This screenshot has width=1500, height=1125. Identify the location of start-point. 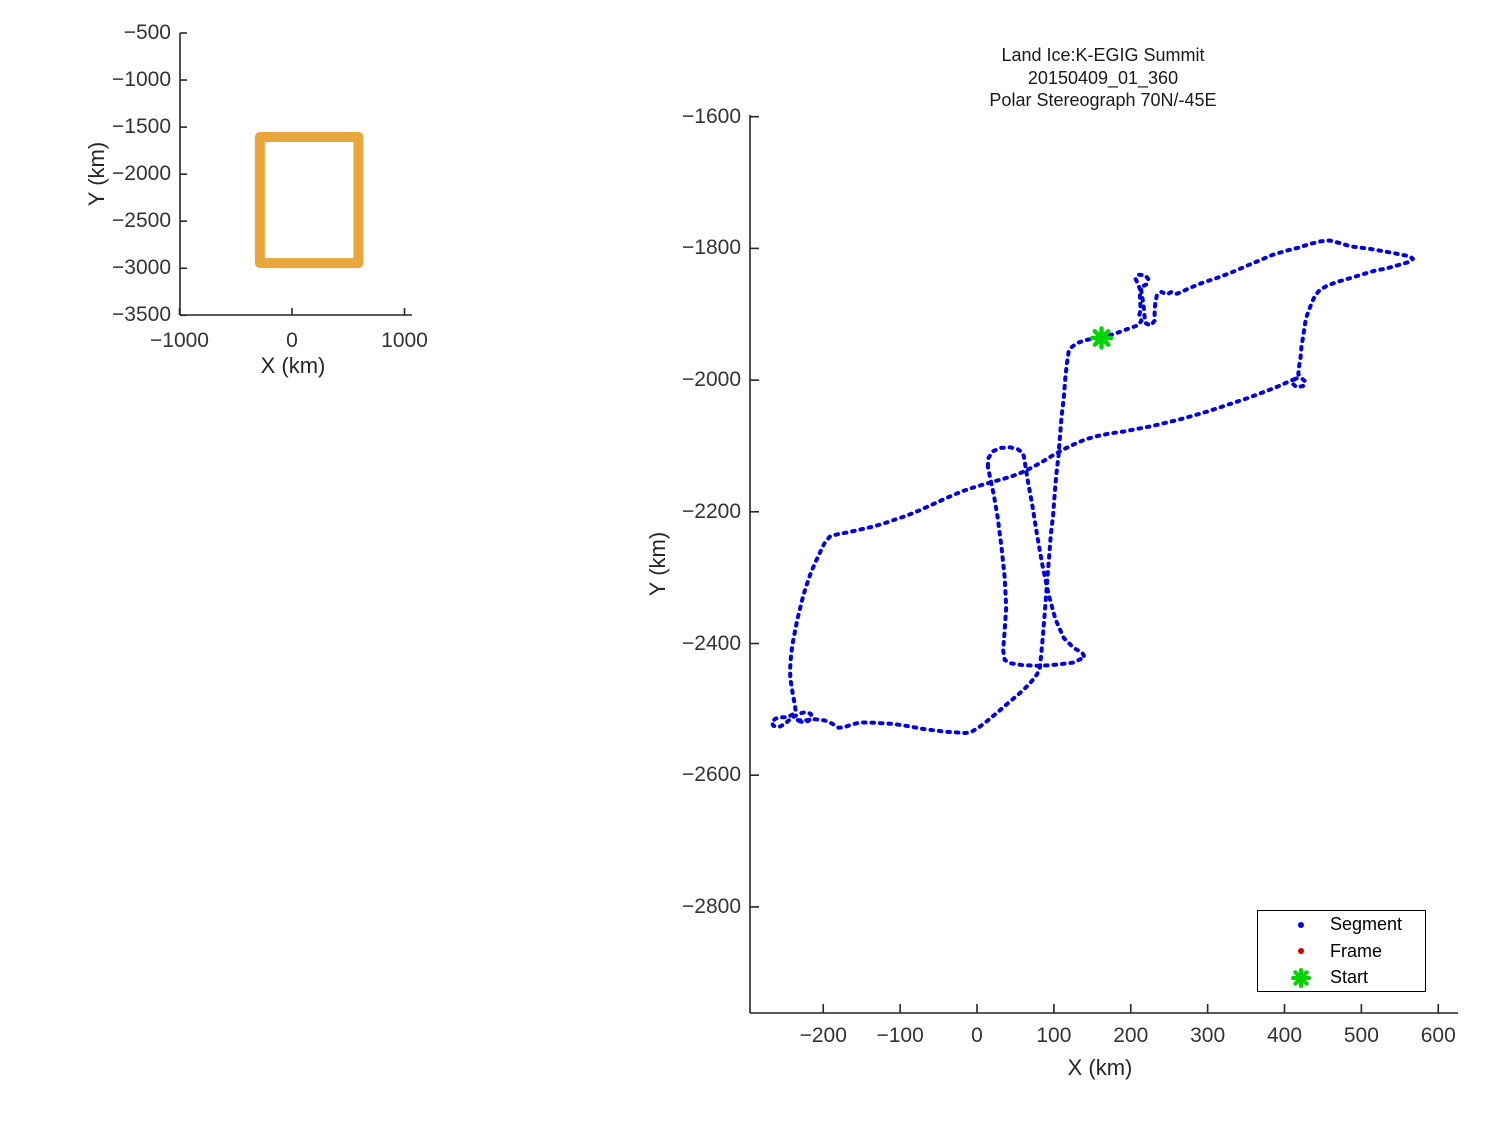
(1101, 338).